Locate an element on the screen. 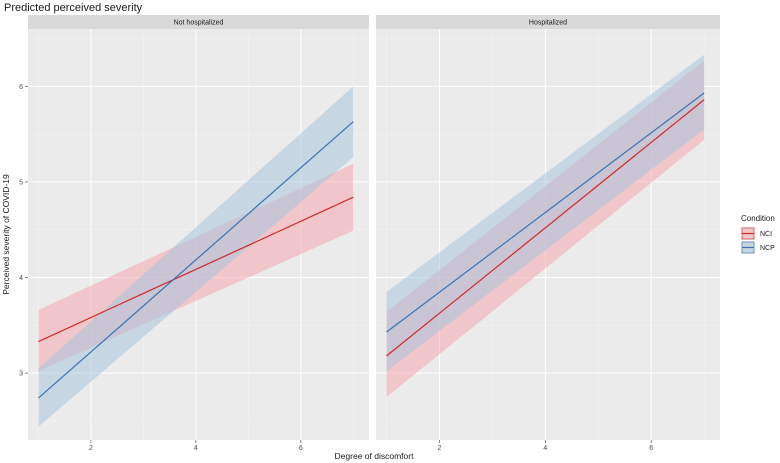 The image size is (780, 463). panel-strip-label: Not hospitalized is located at coordinates (199, 23).